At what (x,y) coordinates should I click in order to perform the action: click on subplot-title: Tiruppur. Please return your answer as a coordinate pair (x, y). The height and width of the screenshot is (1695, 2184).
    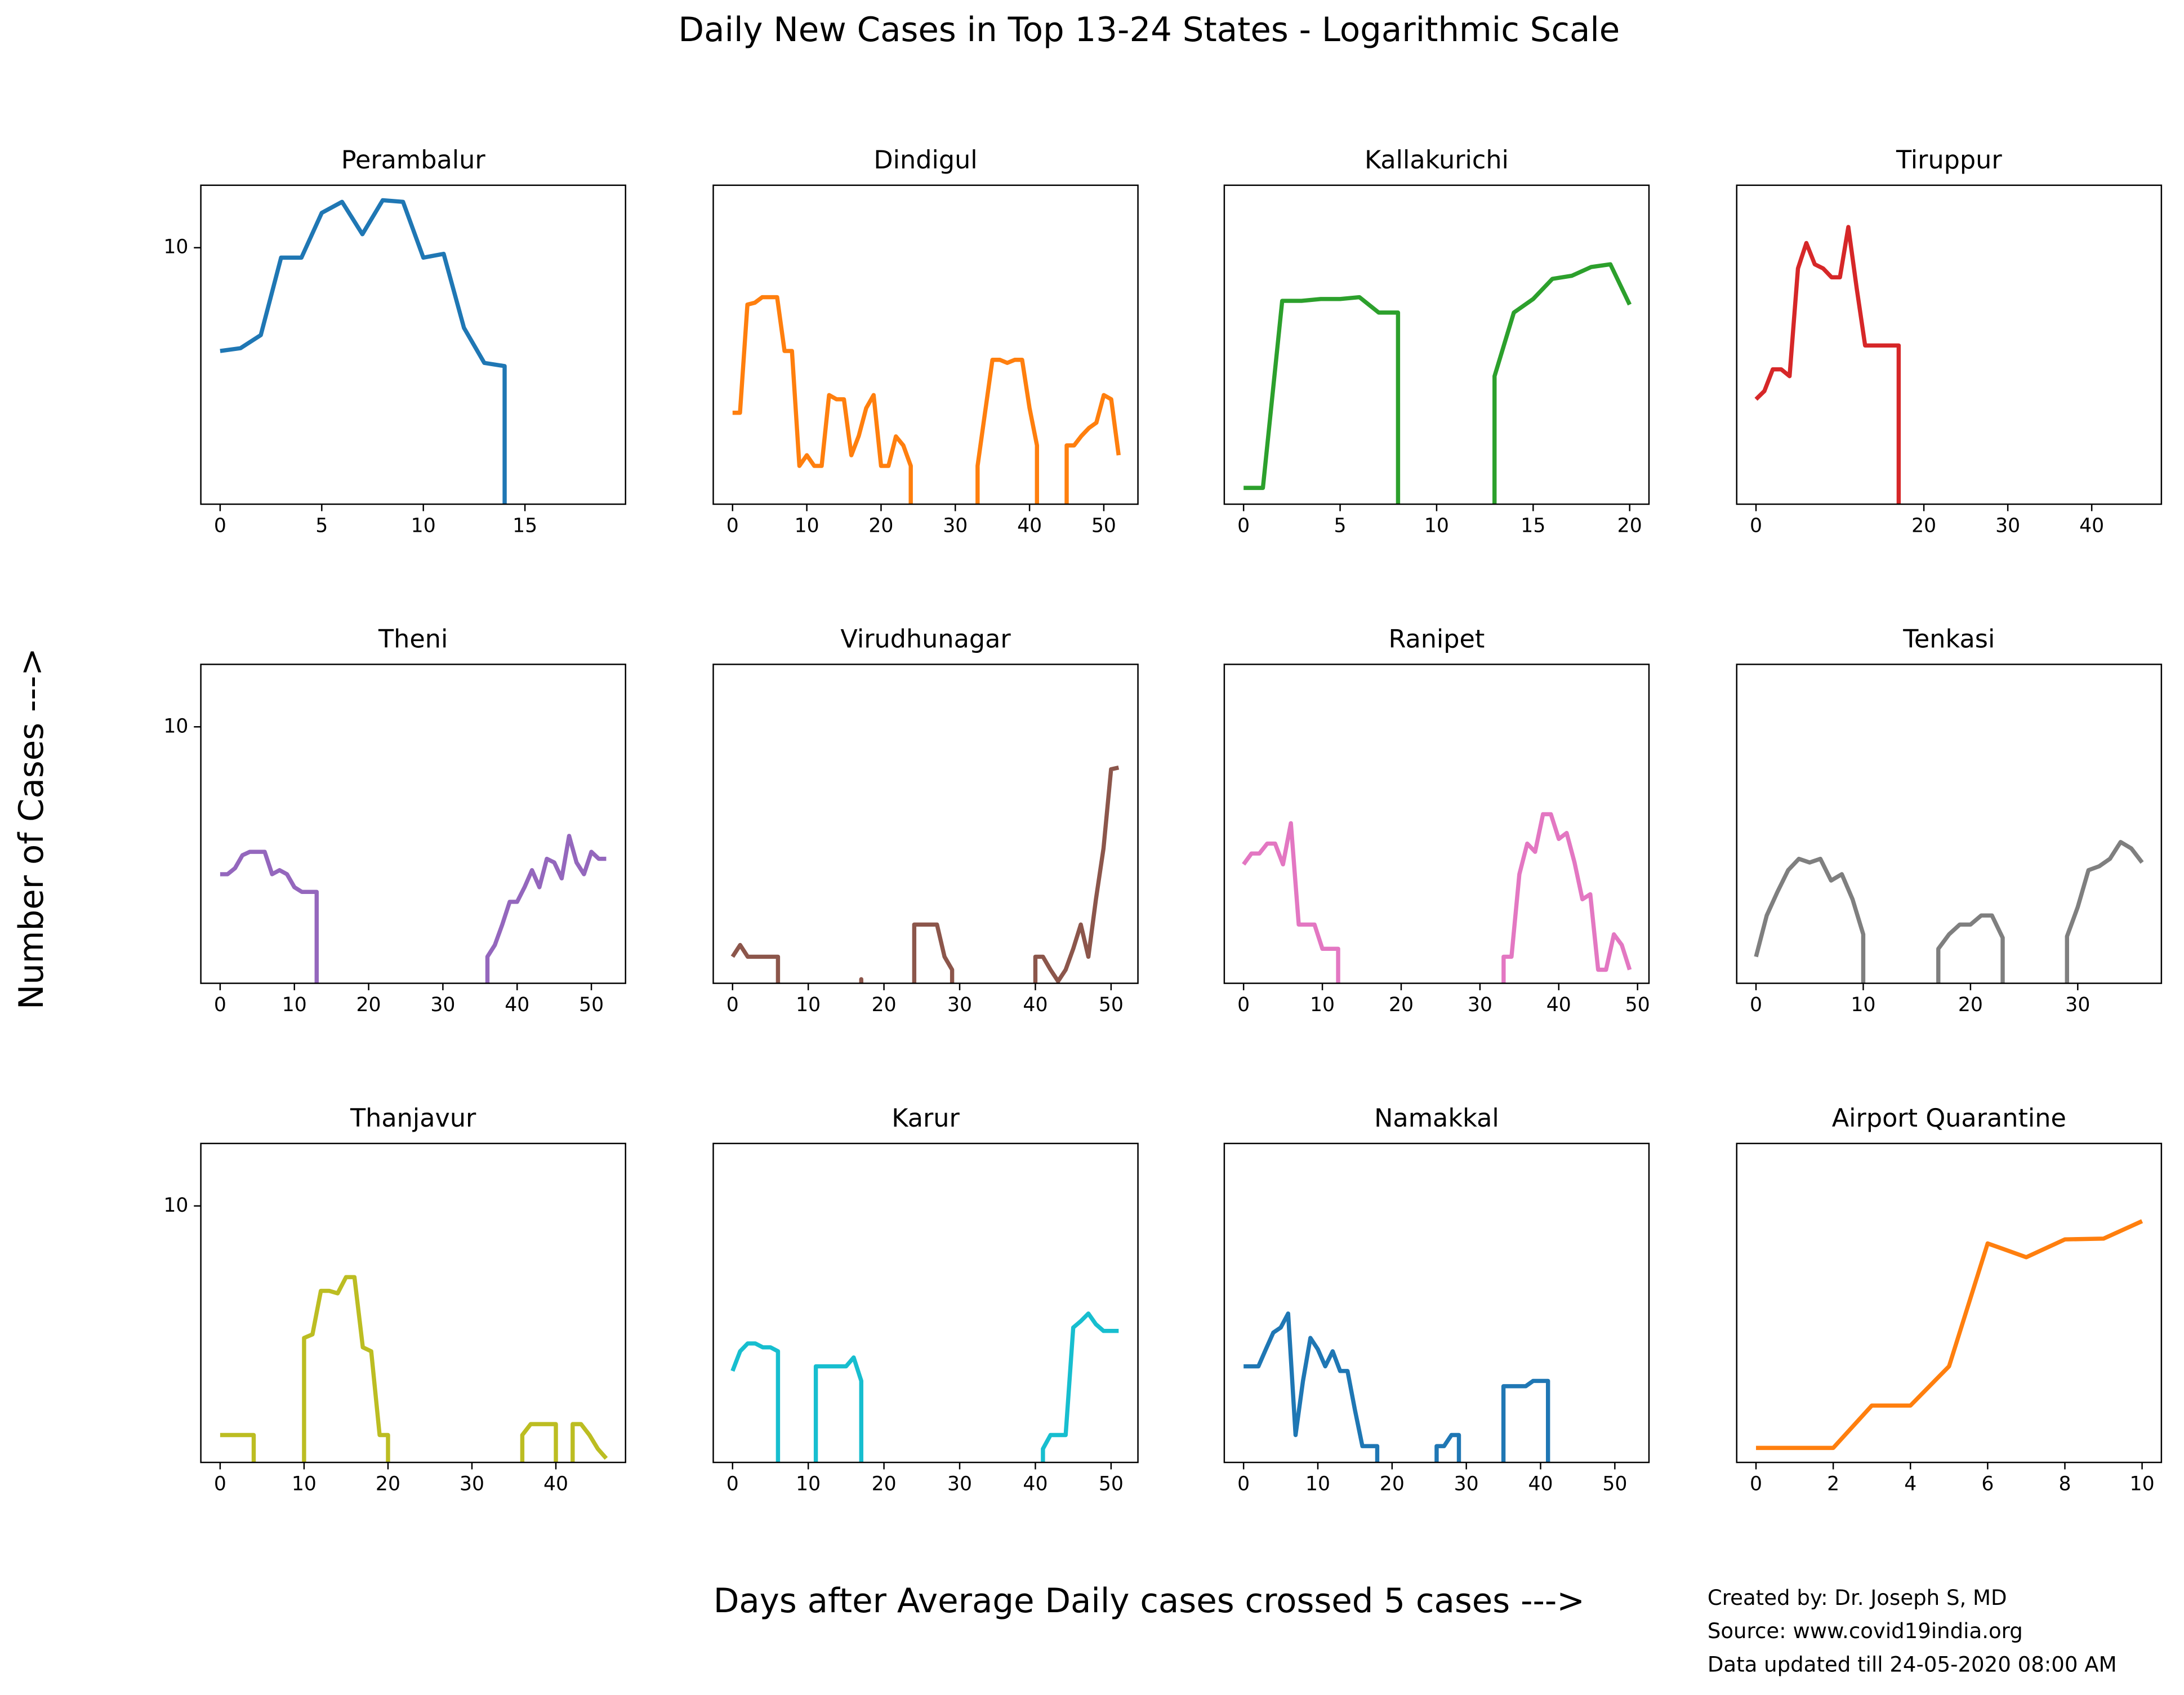
    Looking at the image, I should click on (1949, 160).